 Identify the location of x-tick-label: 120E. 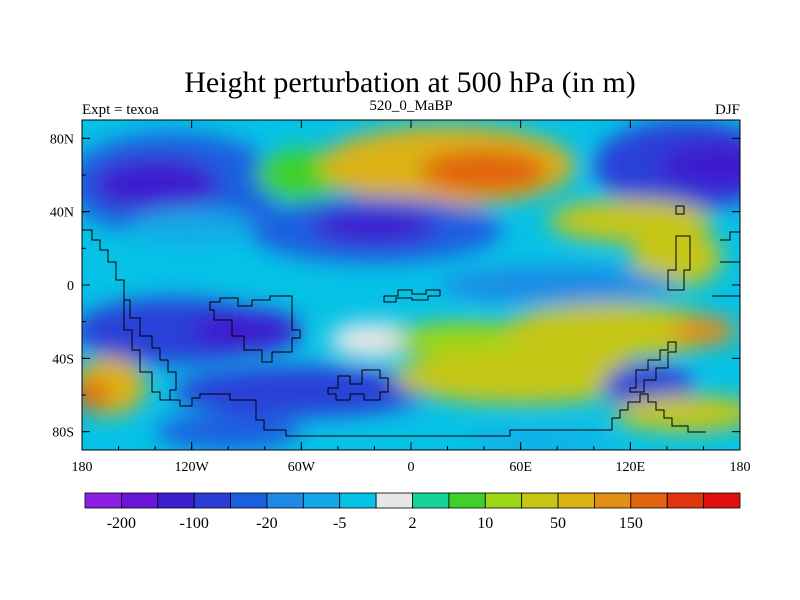
(631, 467).